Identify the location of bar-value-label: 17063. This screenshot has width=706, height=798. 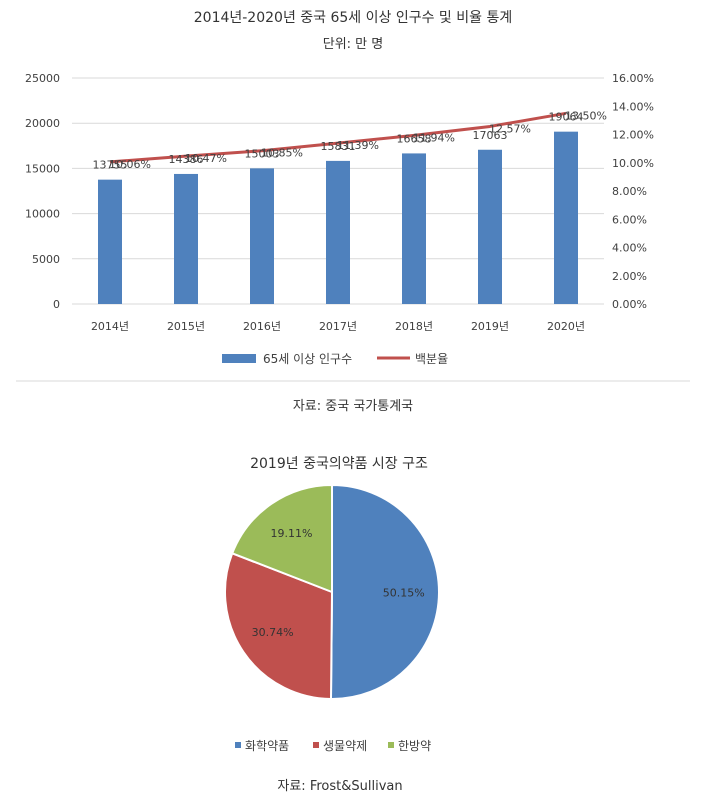
(490, 135).